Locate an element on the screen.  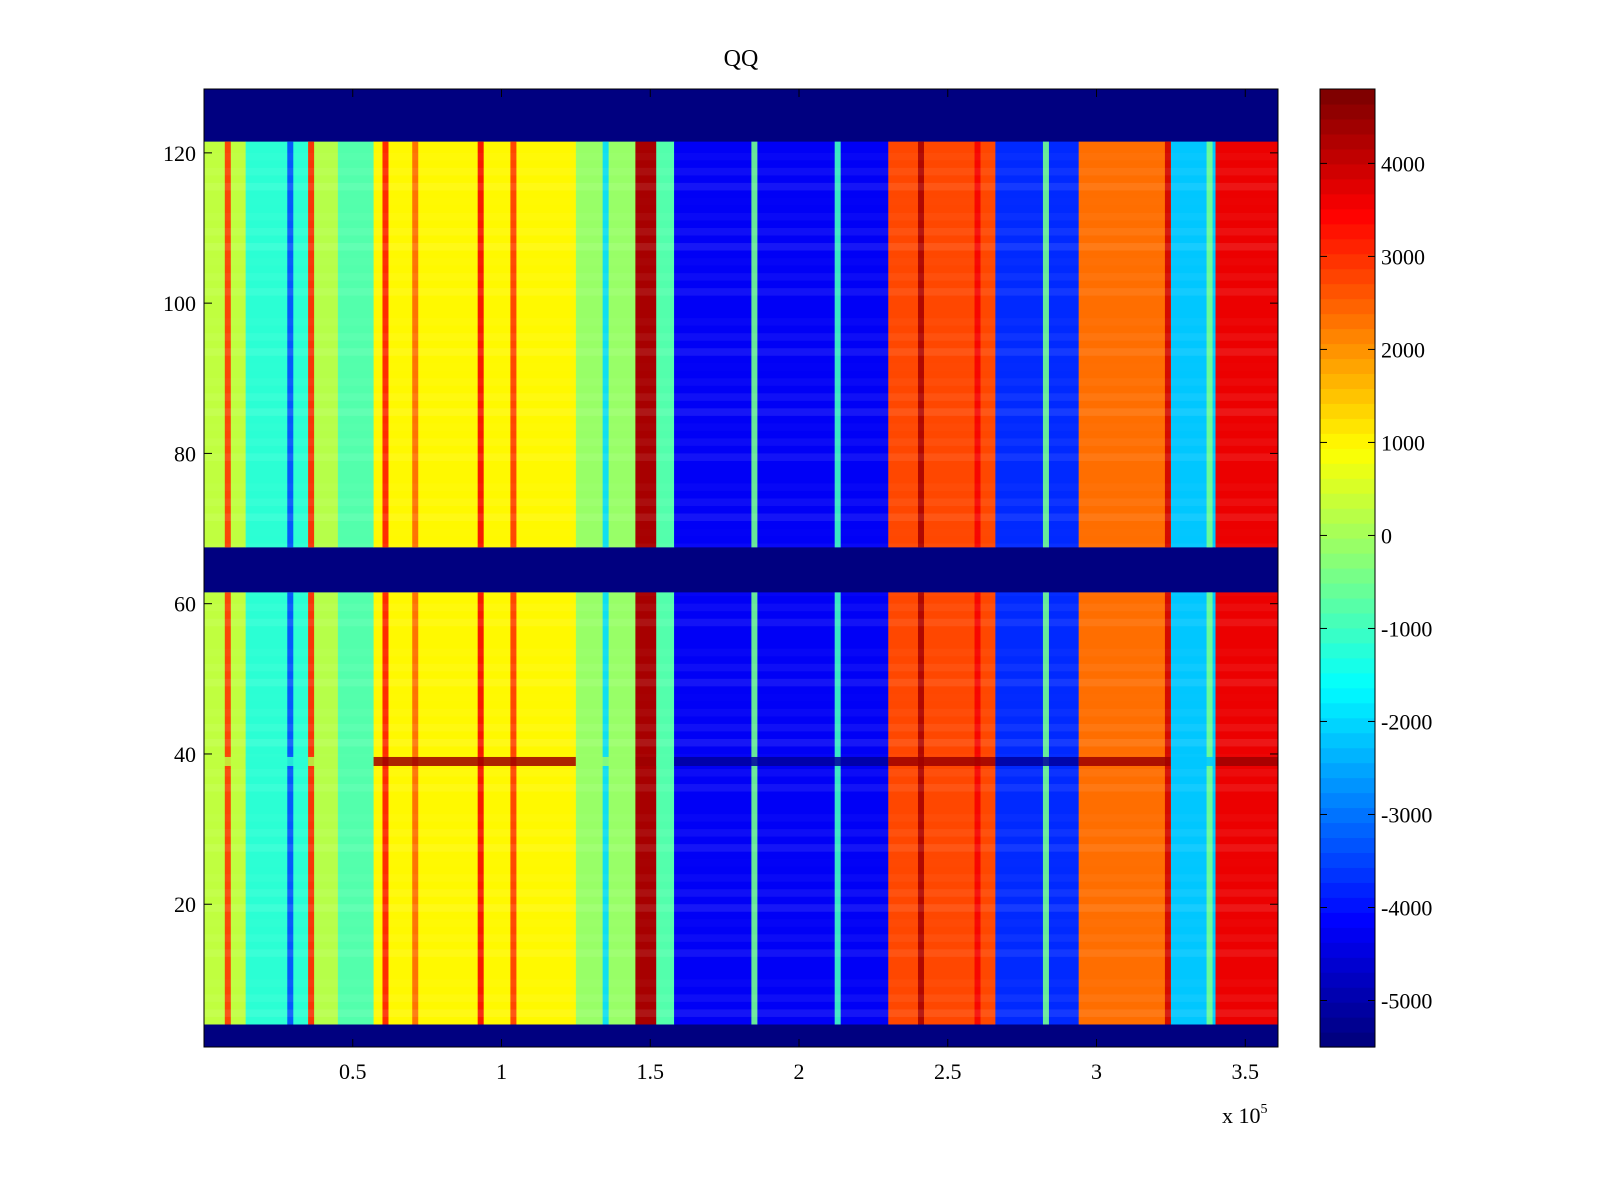
colorbar-tick-label: 3000 is located at coordinates (1403, 256).